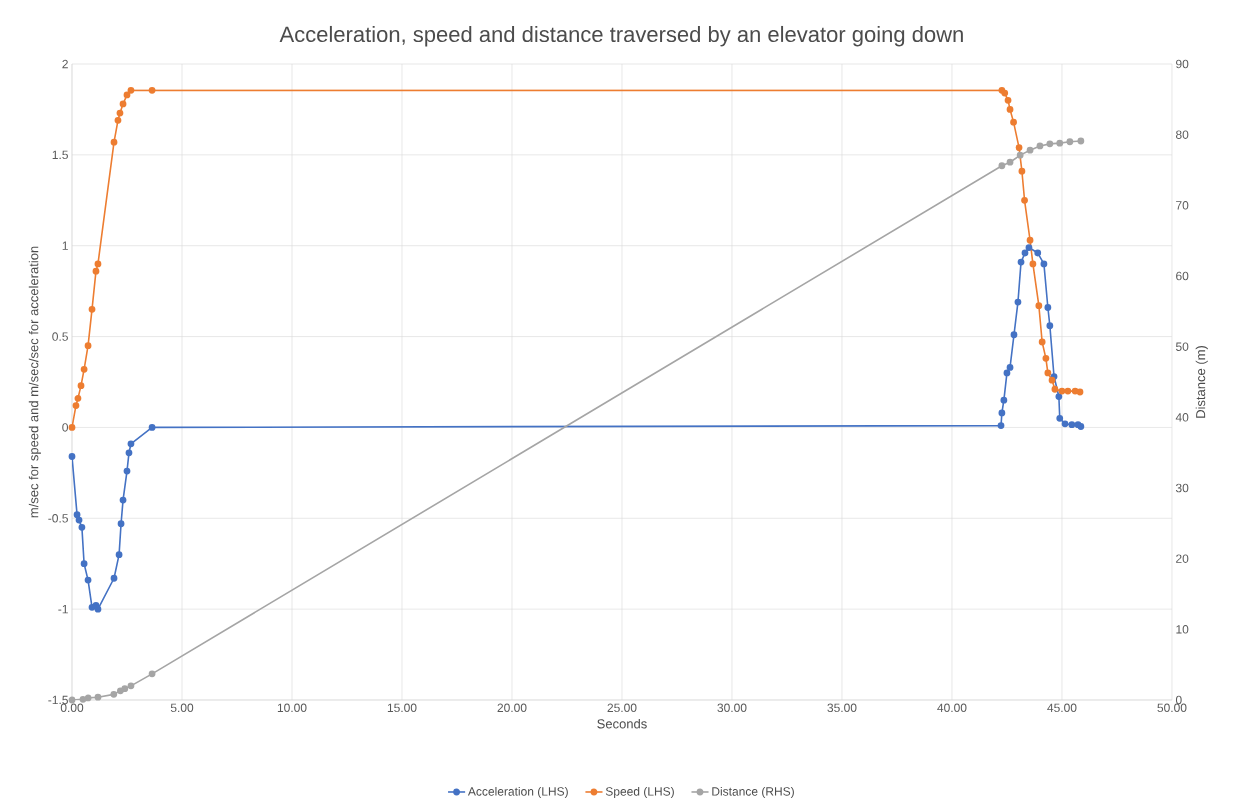 The height and width of the screenshot is (803, 1233). Describe the element at coordinates (639, 792) in the screenshot. I see `legend-label: Speed (LHS)` at that location.